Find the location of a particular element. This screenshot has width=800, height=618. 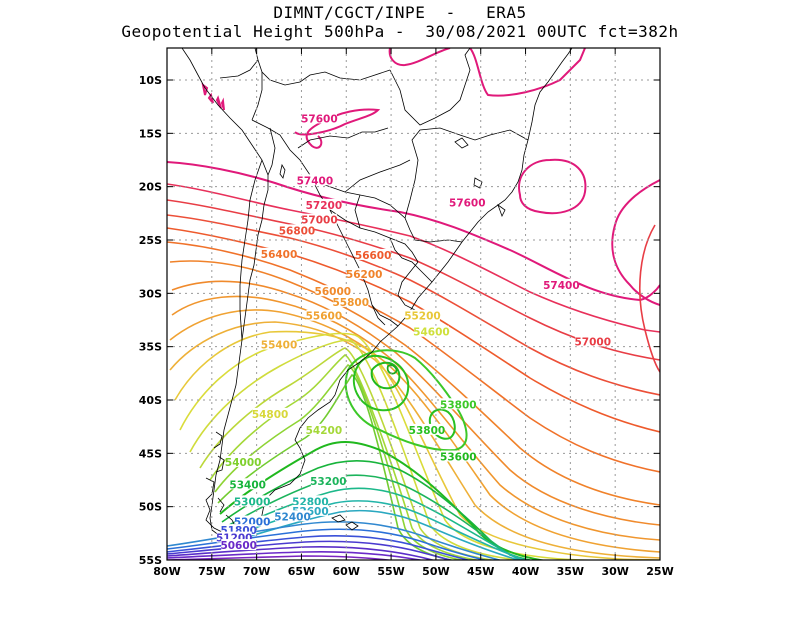

contour-53800-outer is located at coordinates (406, 400).